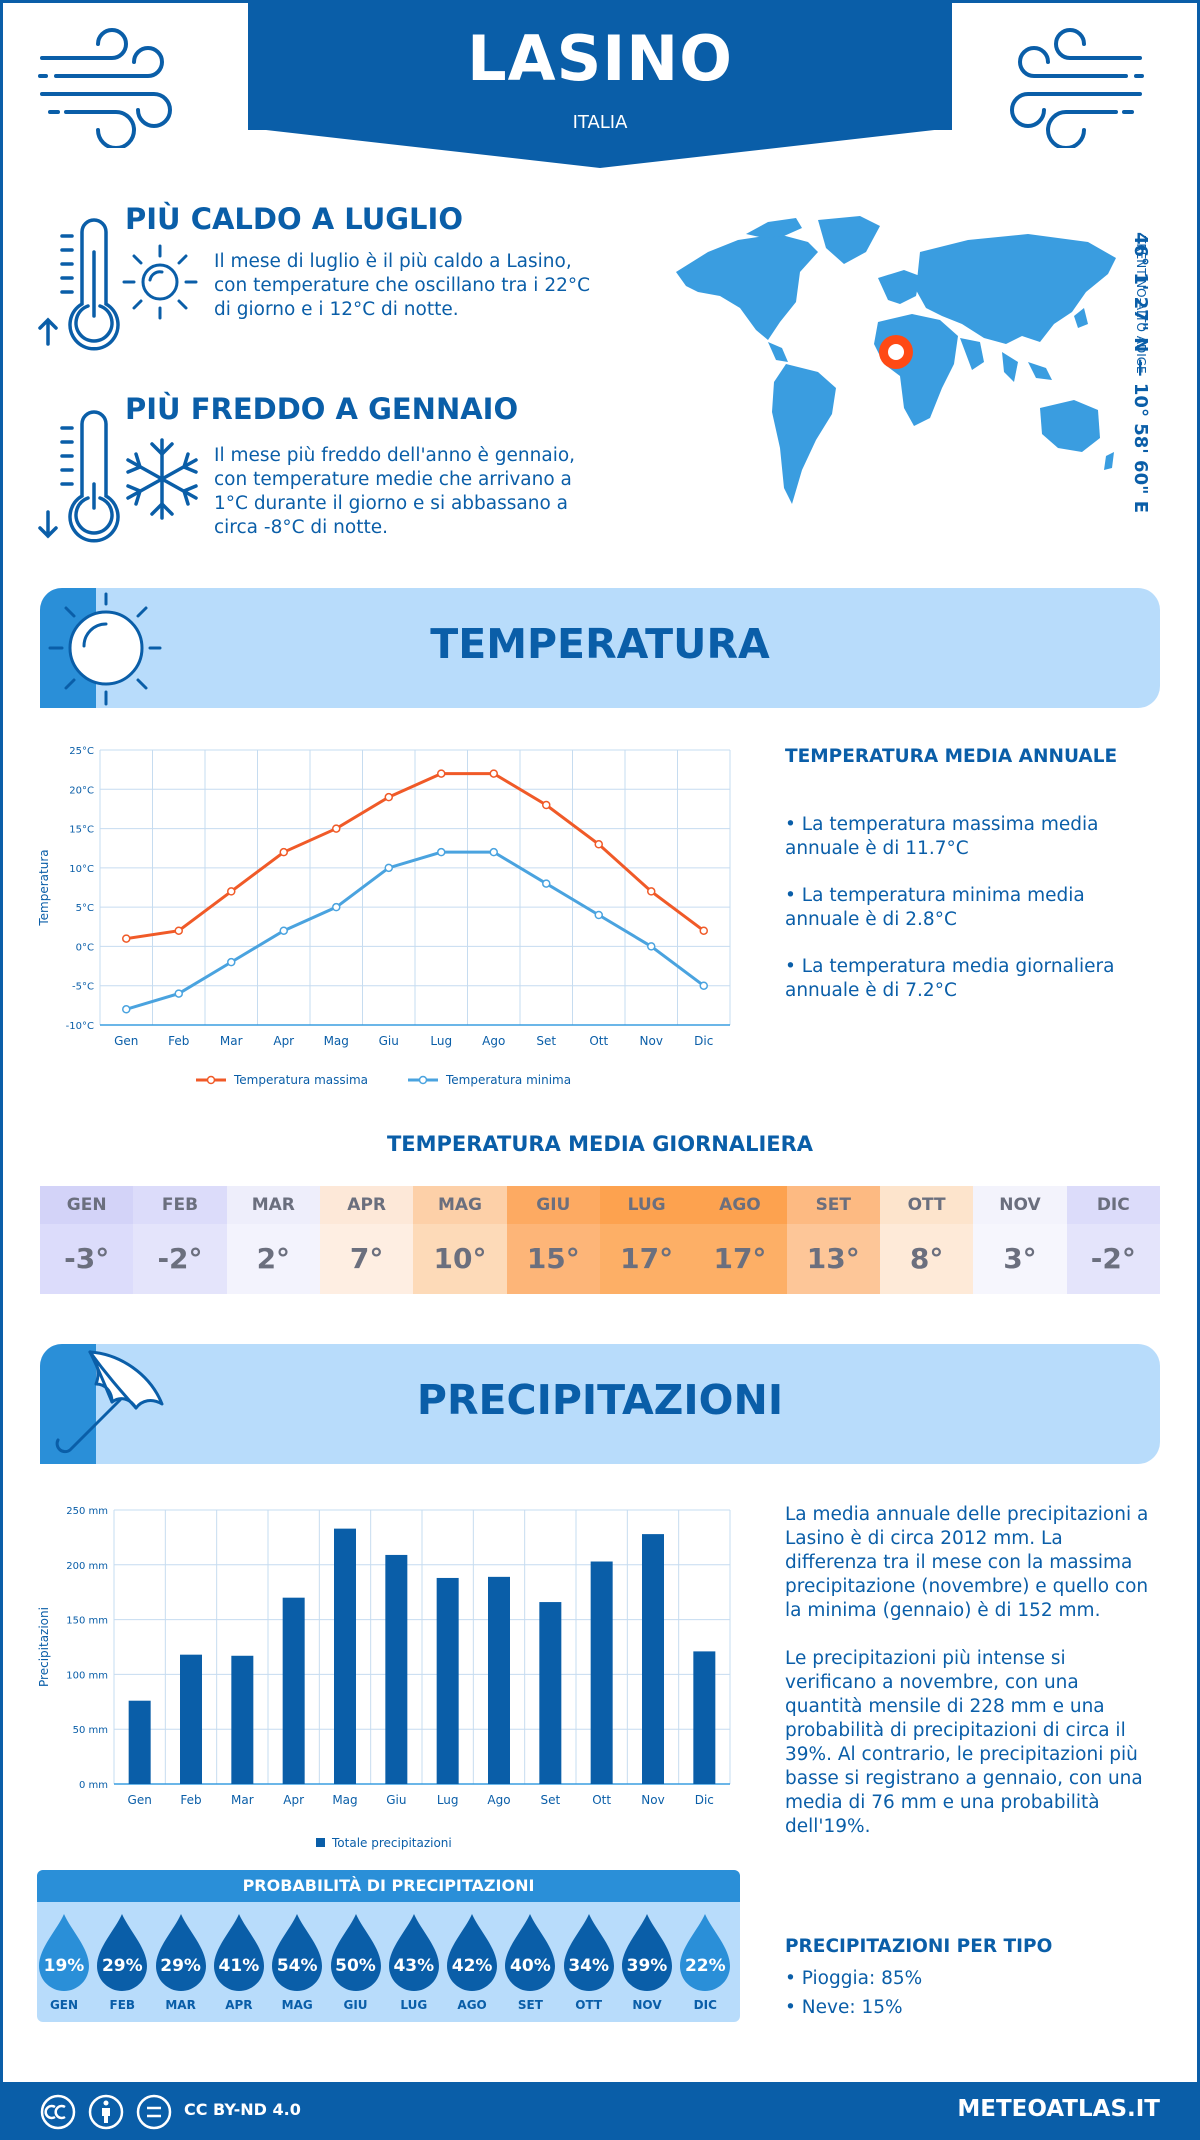 The image size is (1200, 2140). Describe the element at coordinates (646, 1240) in the screenshot. I see `daily-temp-cell: LUG 17°` at that location.